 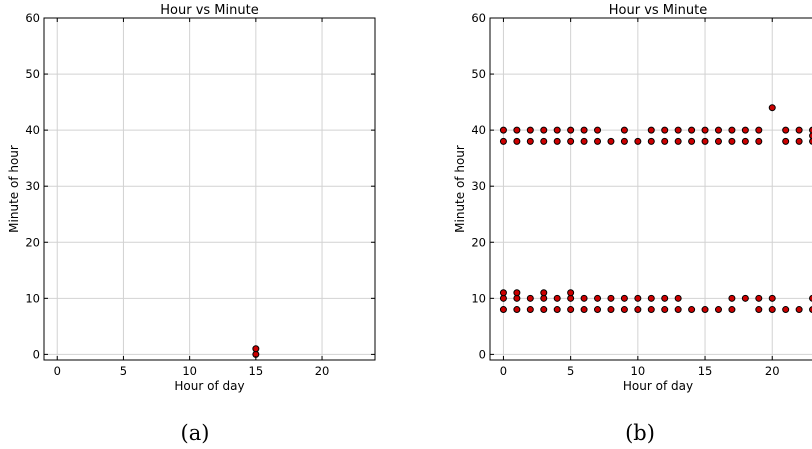 What do you see at coordinates (478, 130) in the screenshot?
I see `y-tick-label: 40` at bounding box center [478, 130].